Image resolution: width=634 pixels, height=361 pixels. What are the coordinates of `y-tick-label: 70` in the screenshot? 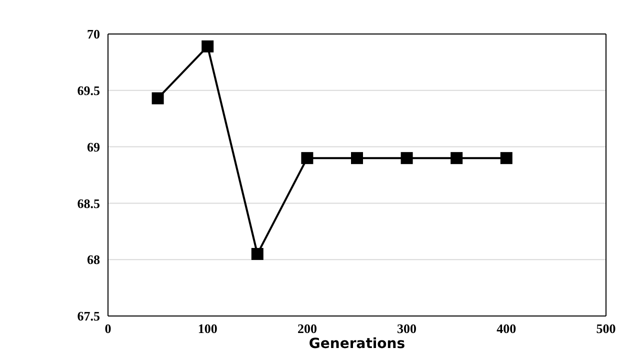 It's located at (93, 34).